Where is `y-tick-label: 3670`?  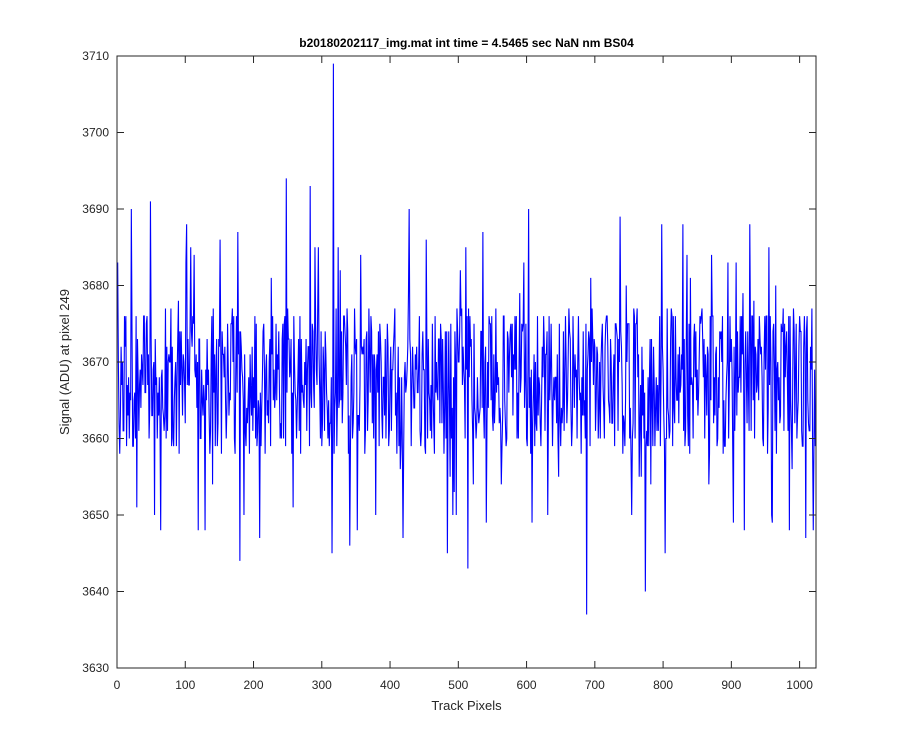 y-tick-label: 3670 is located at coordinates (95, 362).